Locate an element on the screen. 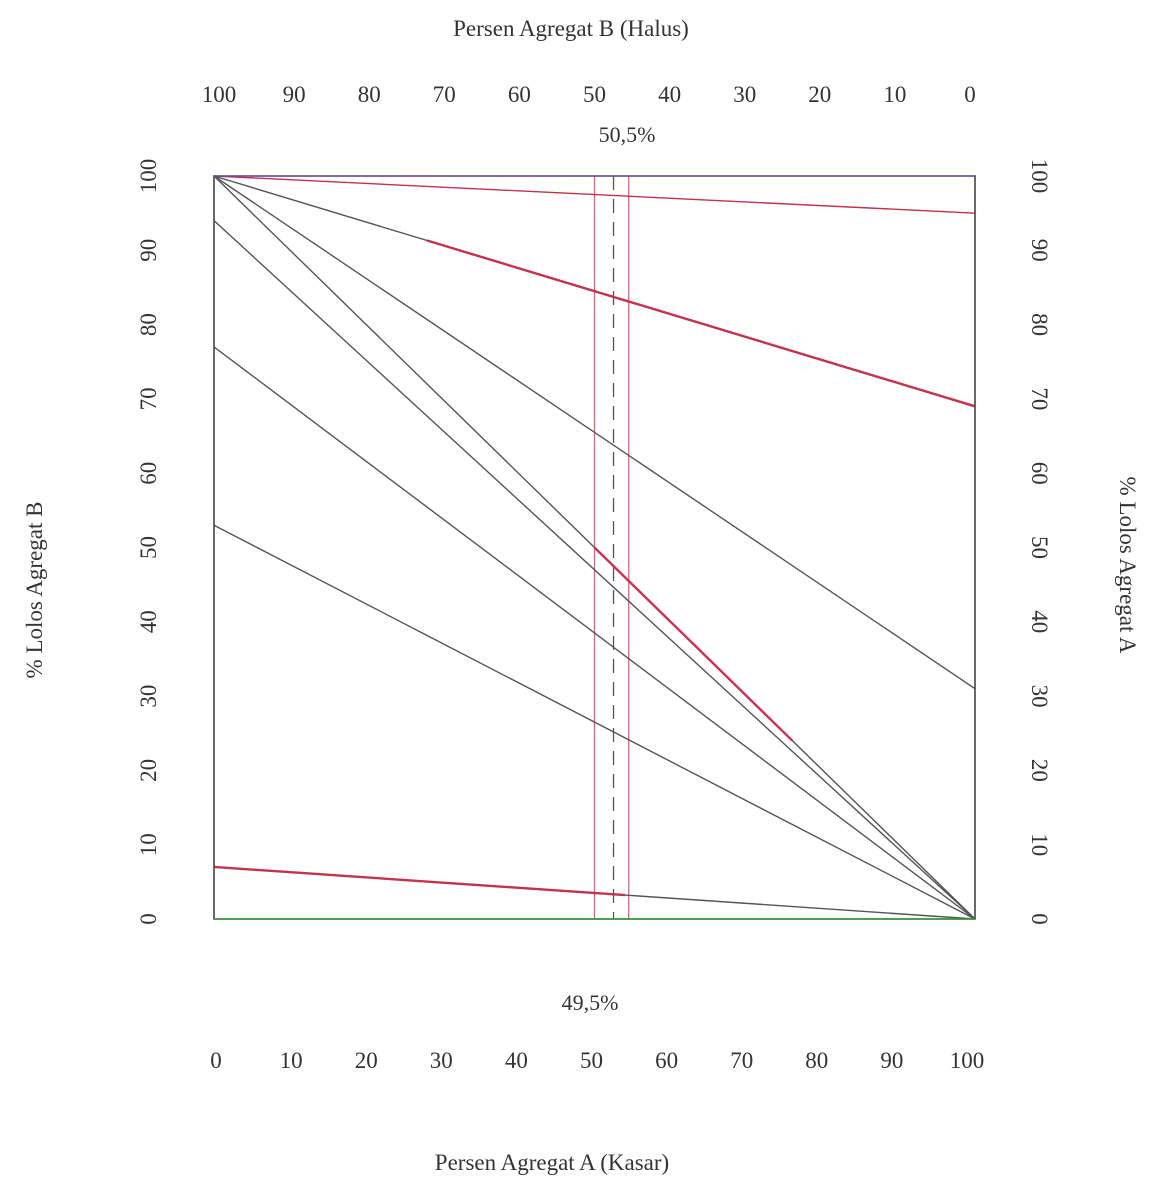  bottom-axis-label: Persen Agregat A (Kasar) is located at coordinates (552, 1162).